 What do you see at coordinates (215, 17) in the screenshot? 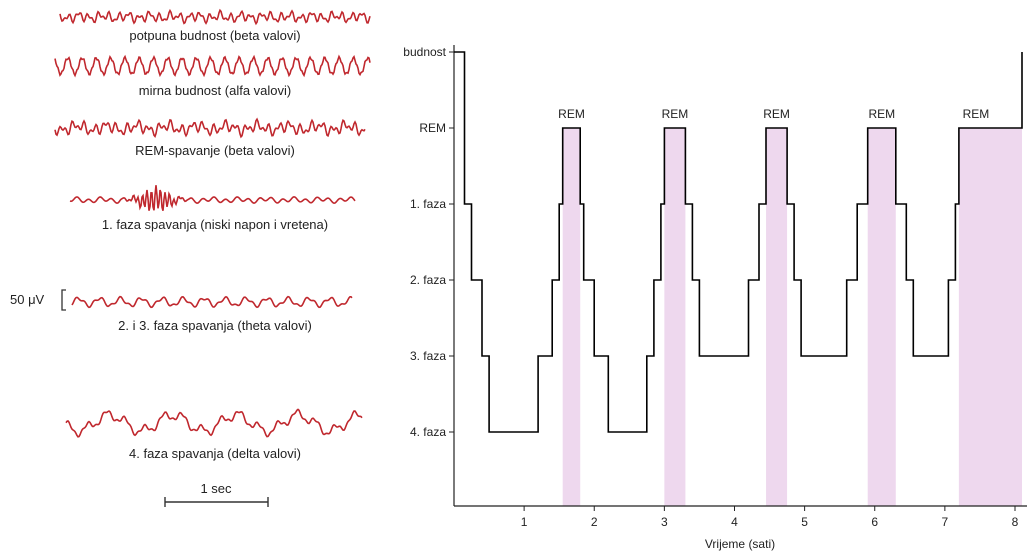
I see `eeg-wave-beta` at bounding box center [215, 17].